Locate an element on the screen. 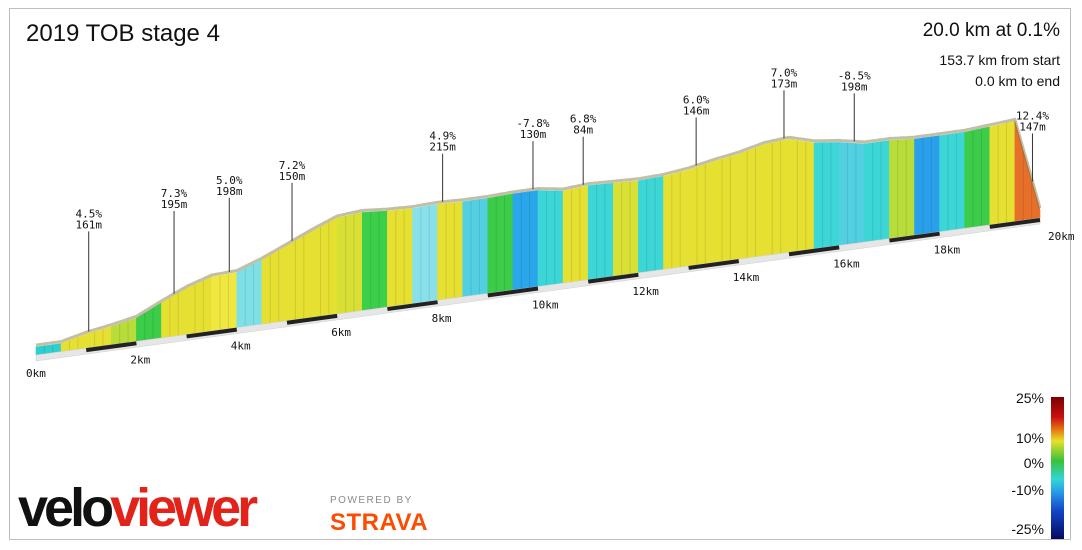  legend-label-neg10: -10% is located at coordinates (1027, 490).